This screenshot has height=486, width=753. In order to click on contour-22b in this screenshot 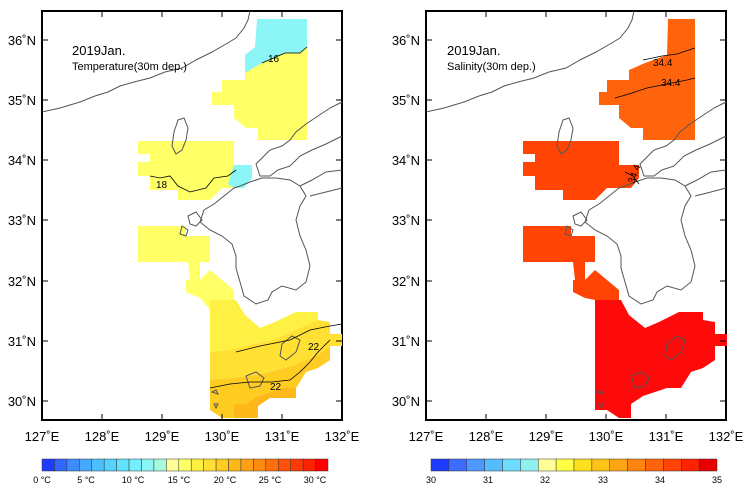, I will do `click(270, 364)`.